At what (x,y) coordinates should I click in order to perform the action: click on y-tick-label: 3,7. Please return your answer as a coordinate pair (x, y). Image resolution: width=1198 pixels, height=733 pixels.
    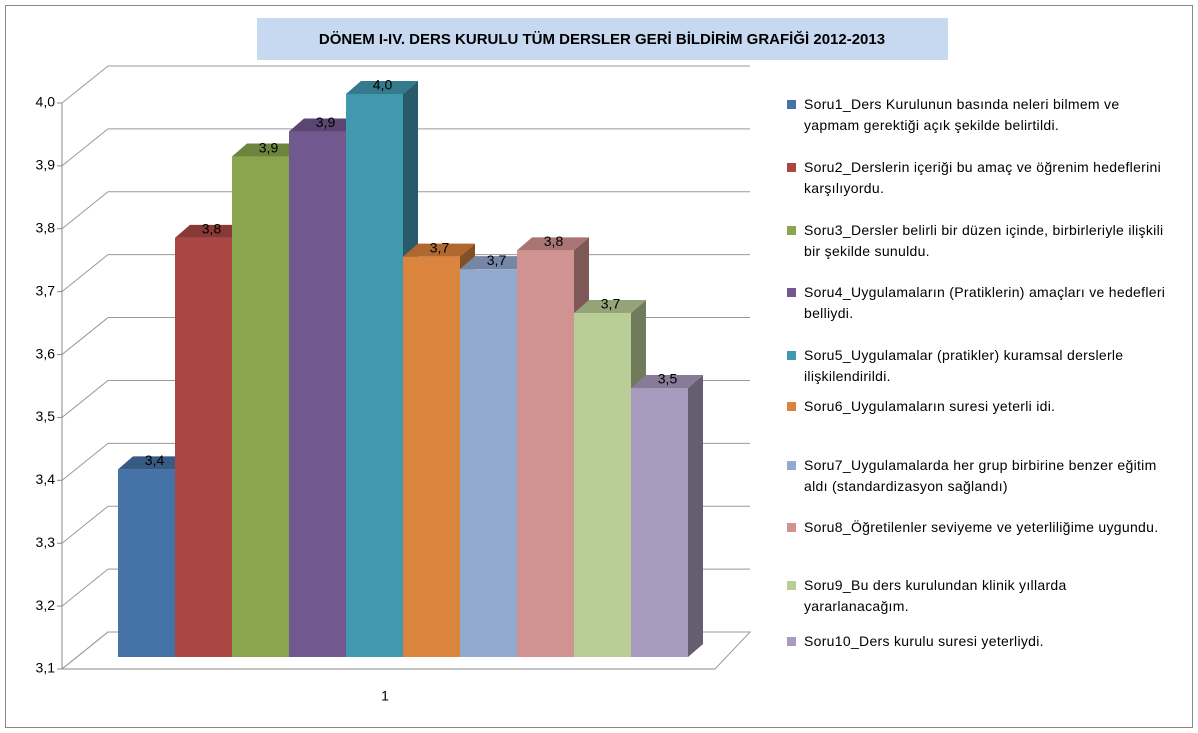
    Looking at the image, I should click on (46, 290).